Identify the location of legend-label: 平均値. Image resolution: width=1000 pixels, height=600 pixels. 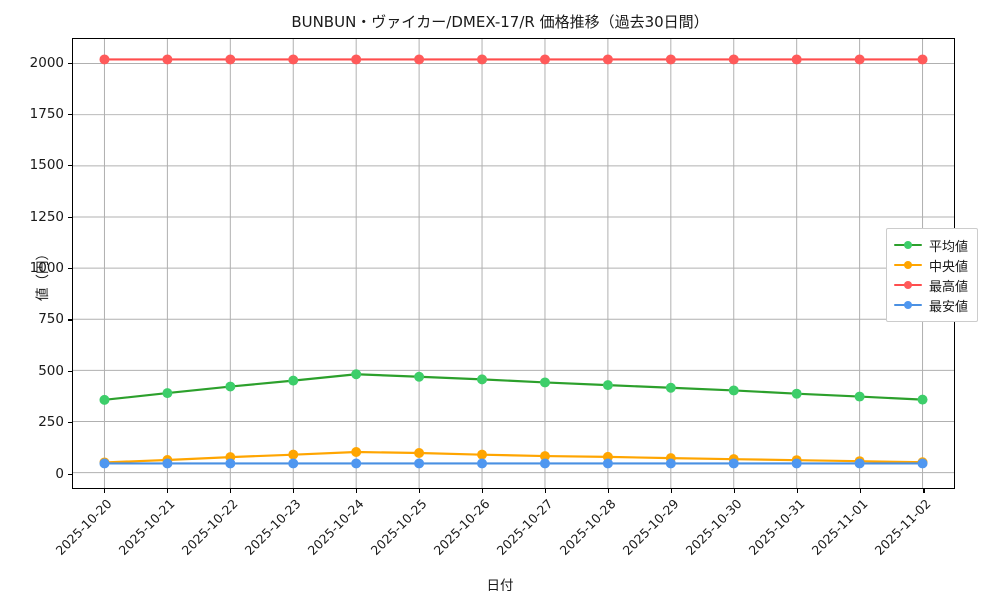
(949, 247).